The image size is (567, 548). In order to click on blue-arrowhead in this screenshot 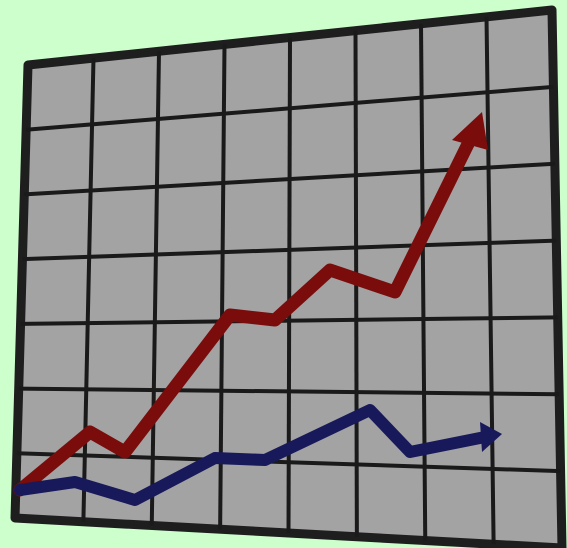, I will do `click(491, 437)`.